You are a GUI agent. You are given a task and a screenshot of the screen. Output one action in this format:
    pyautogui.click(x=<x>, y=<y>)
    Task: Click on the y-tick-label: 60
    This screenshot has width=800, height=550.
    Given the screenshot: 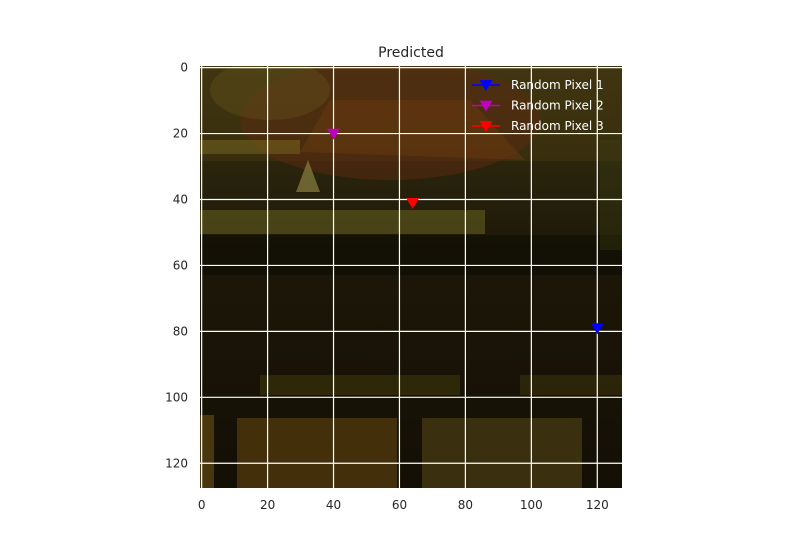 What is the action you would take?
    pyautogui.click(x=180, y=265)
    